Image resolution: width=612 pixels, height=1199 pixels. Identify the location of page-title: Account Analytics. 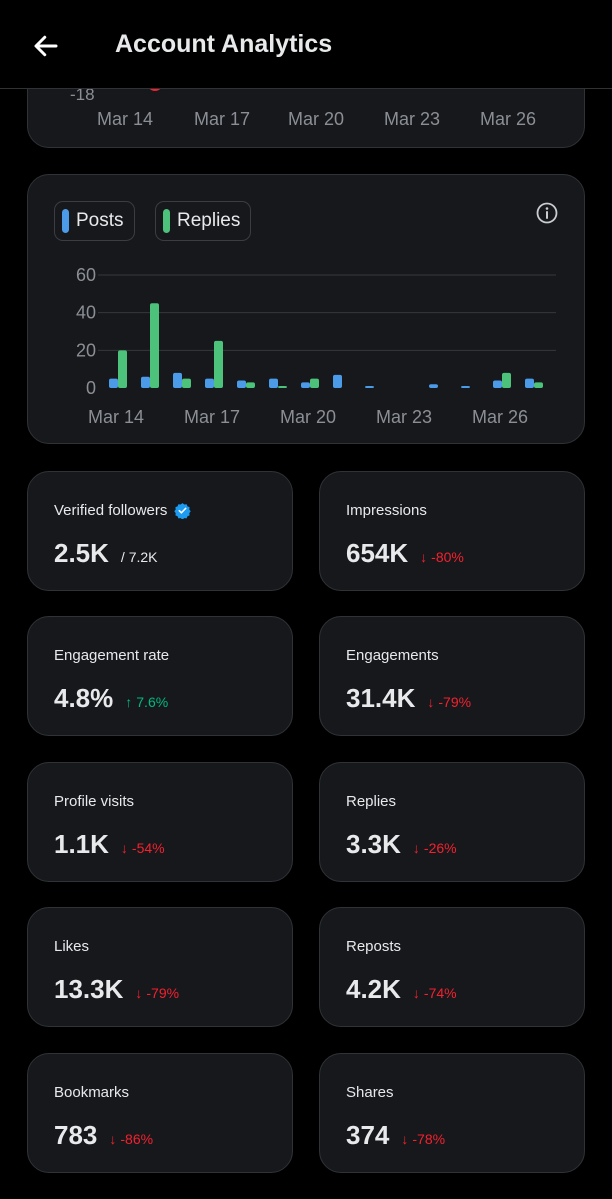
(224, 44).